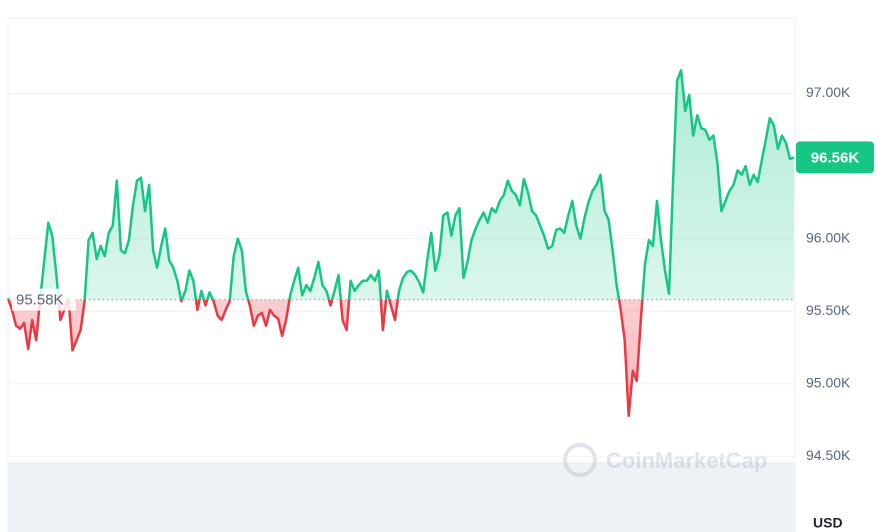  Describe the element at coordinates (828, 310) in the screenshot. I see `y-tick-label: 95.50K` at that location.